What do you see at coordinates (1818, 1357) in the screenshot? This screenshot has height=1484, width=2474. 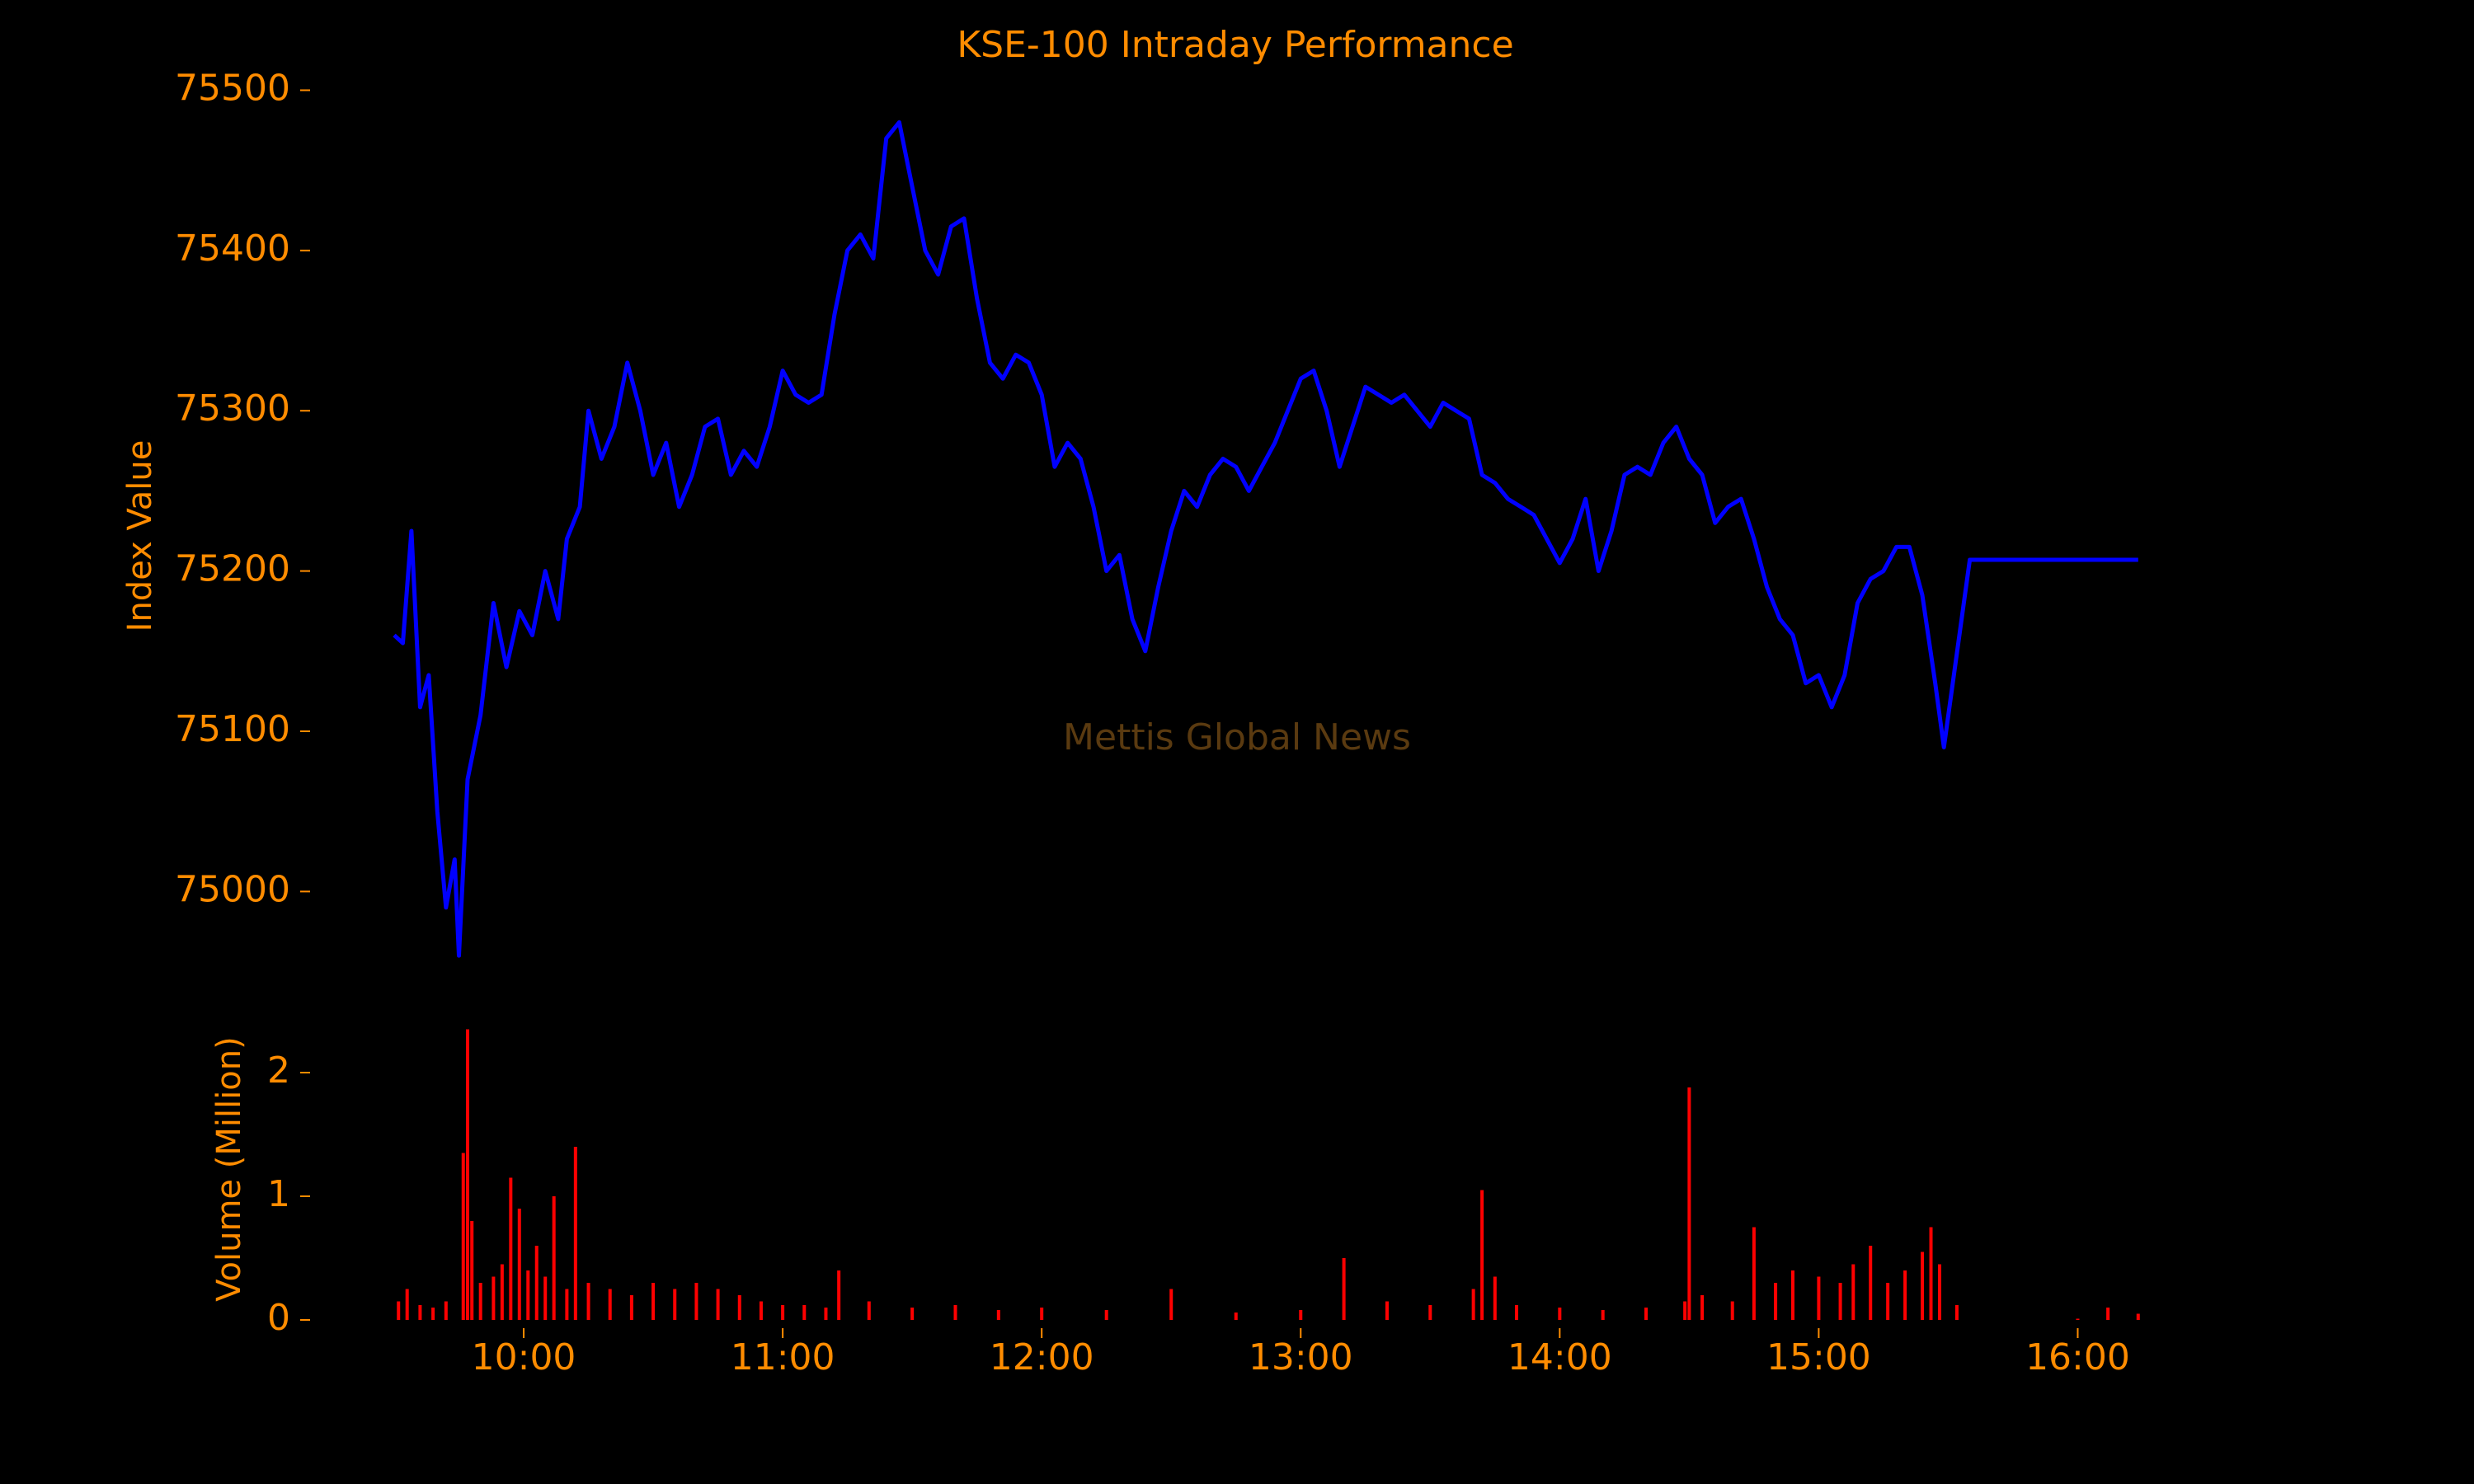 I see `x-tick-label: 15:00` at bounding box center [1818, 1357].